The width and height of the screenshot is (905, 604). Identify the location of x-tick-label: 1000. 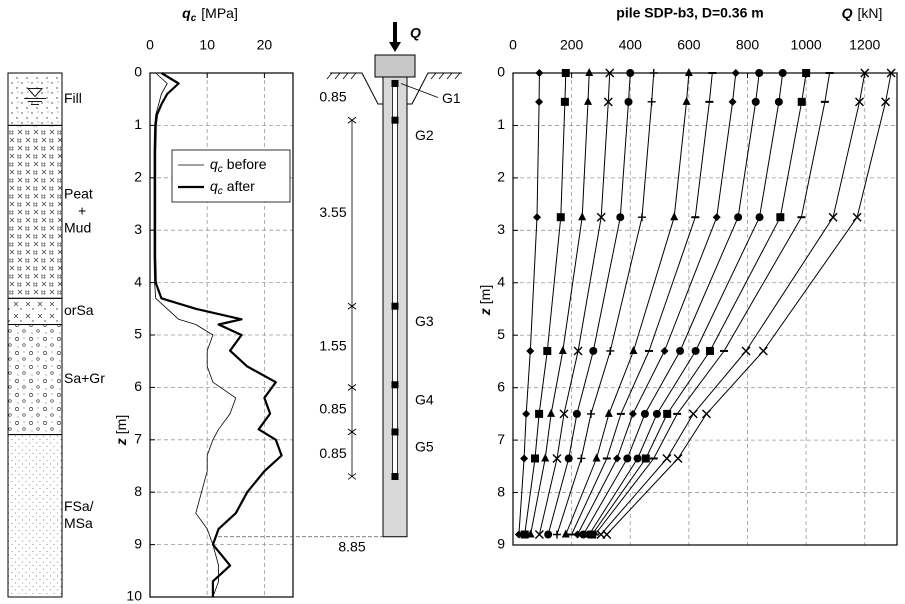
(806, 45).